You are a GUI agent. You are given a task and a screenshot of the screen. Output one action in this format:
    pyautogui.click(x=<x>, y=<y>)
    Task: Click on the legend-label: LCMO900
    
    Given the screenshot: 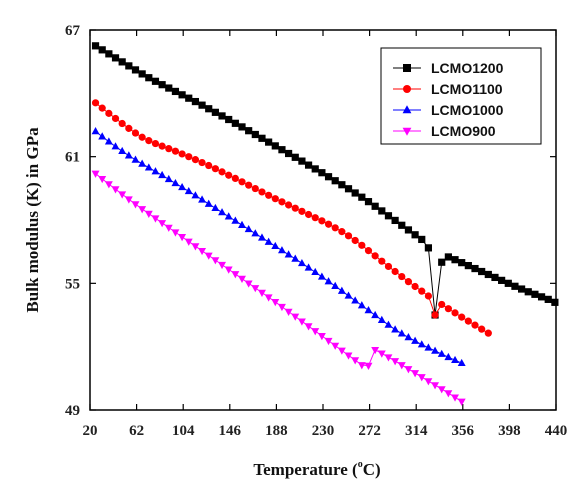 What is the action you would take?
    pyautogui.click(x=463, y=131)
    